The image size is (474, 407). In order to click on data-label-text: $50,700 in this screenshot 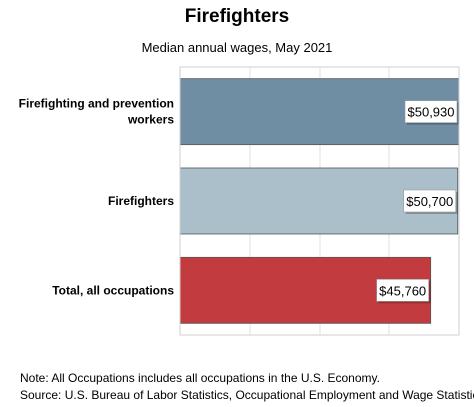, I will do `click(429, 201)`.